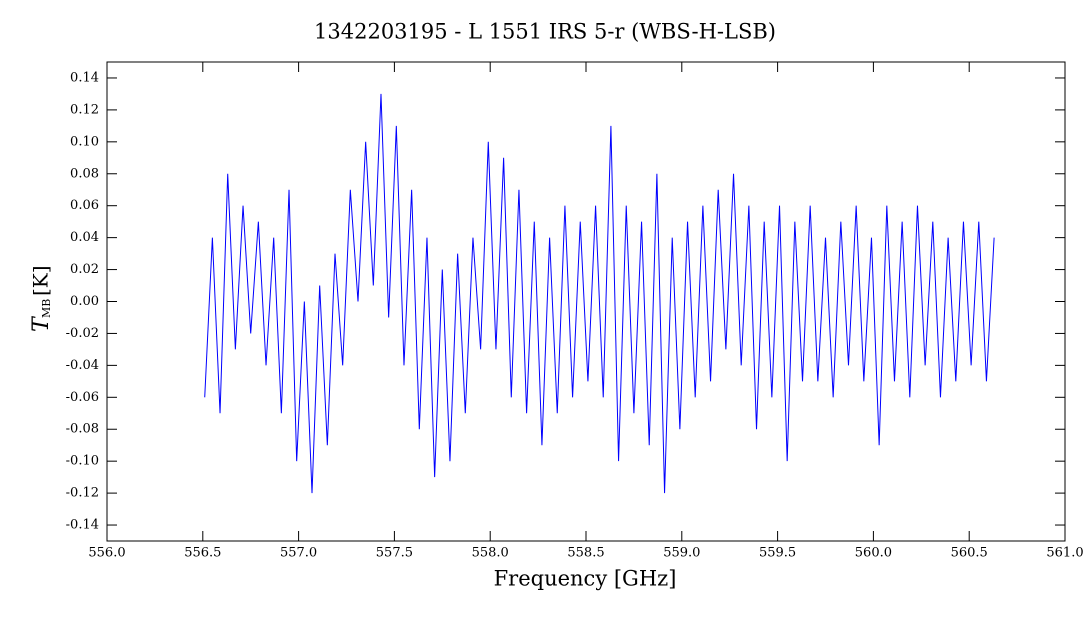  Describe the element at coordinates (84, 205) in the screenshot. I see `y-tick-label: 0.06` at that location.